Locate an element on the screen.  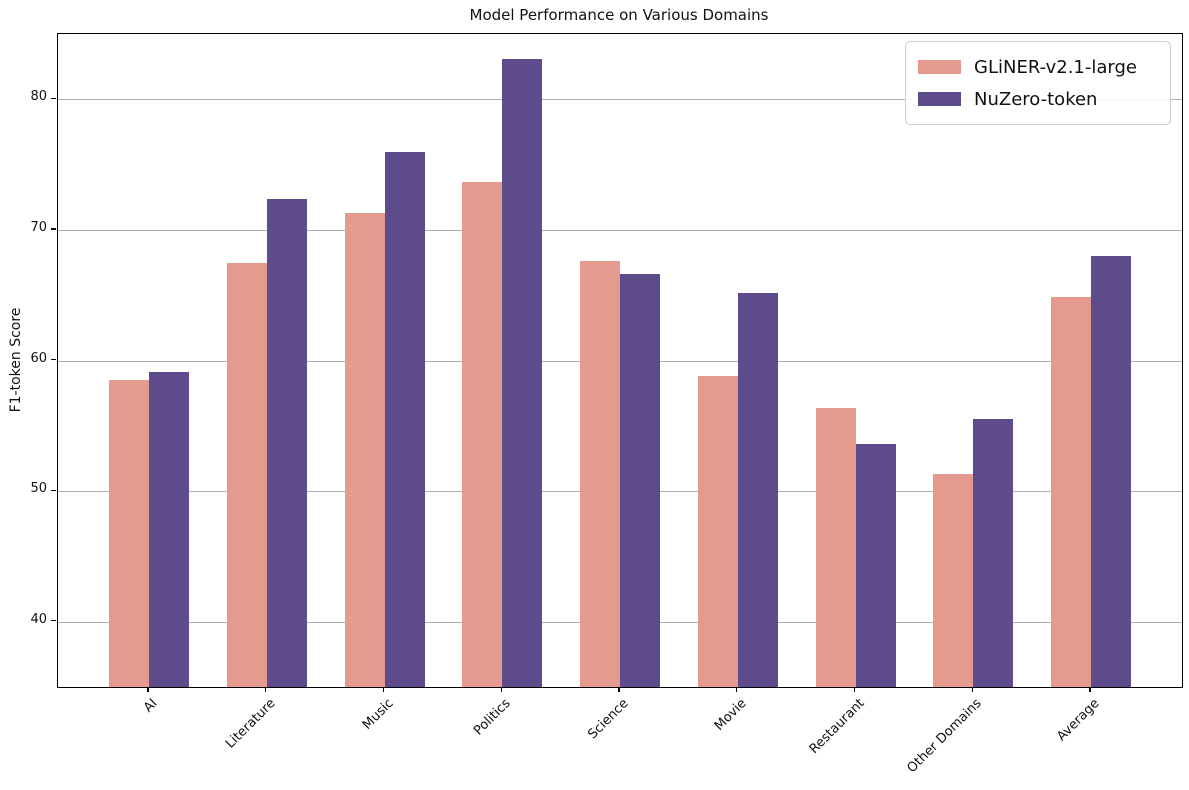
bar-GLiNER-v2.1-large-Science is located at coordinates (600, 474).